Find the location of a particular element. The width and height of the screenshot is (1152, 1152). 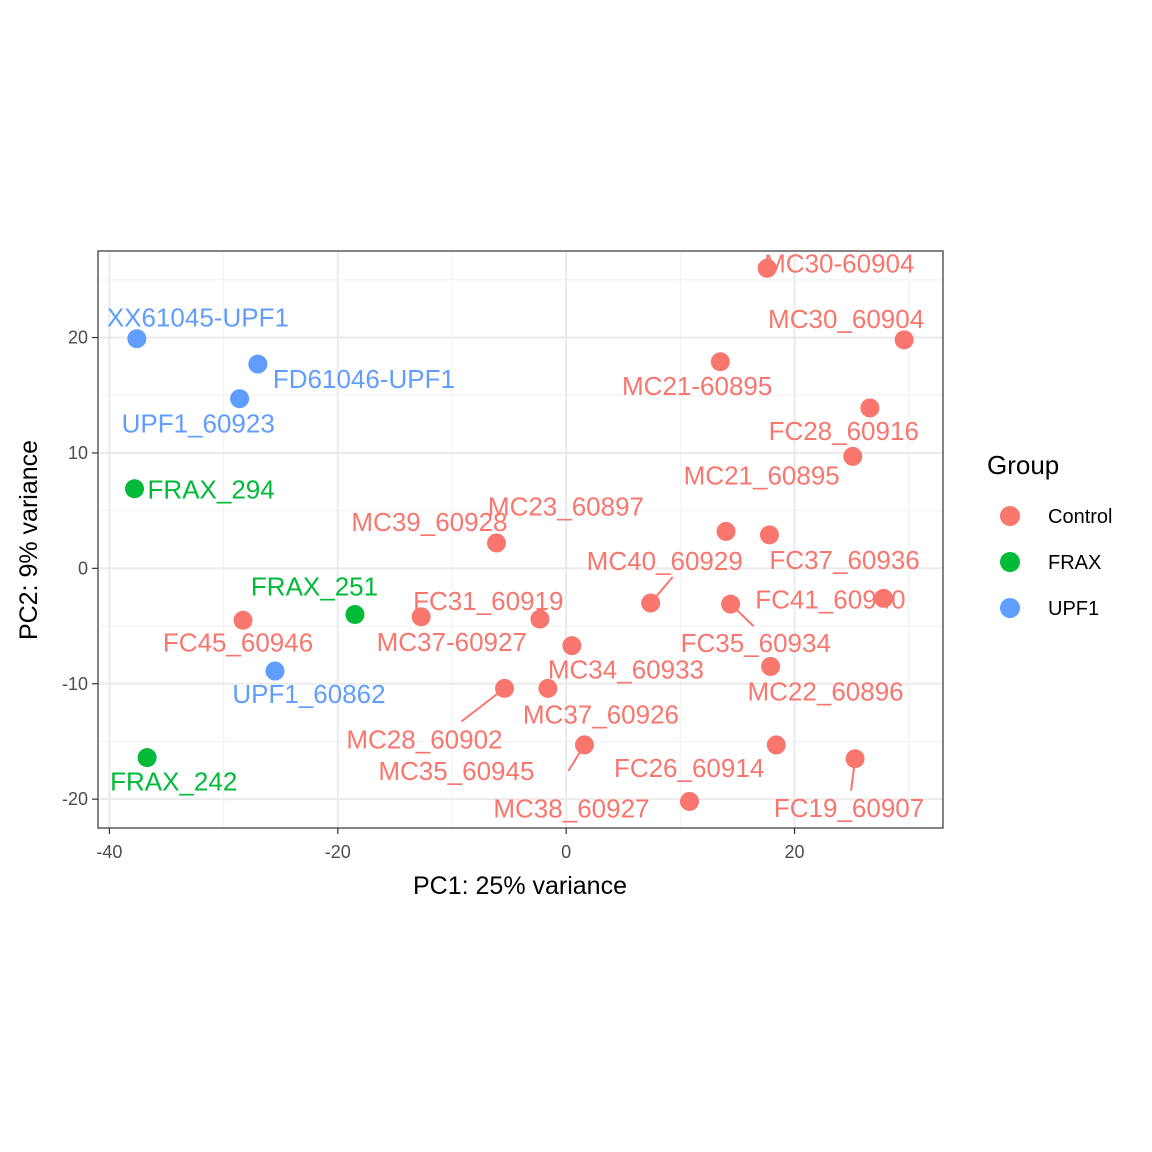

legend-key-frax is located at coordinates (1010, 562).